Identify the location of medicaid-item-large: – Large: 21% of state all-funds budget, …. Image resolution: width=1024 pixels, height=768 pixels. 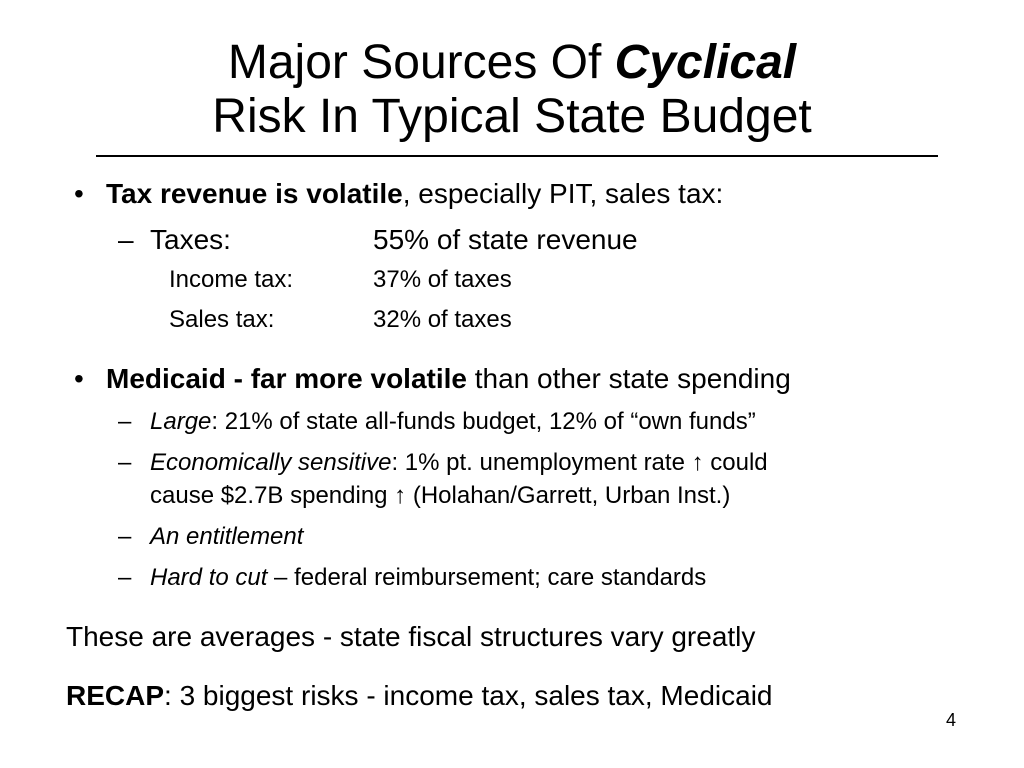
(437, 422).